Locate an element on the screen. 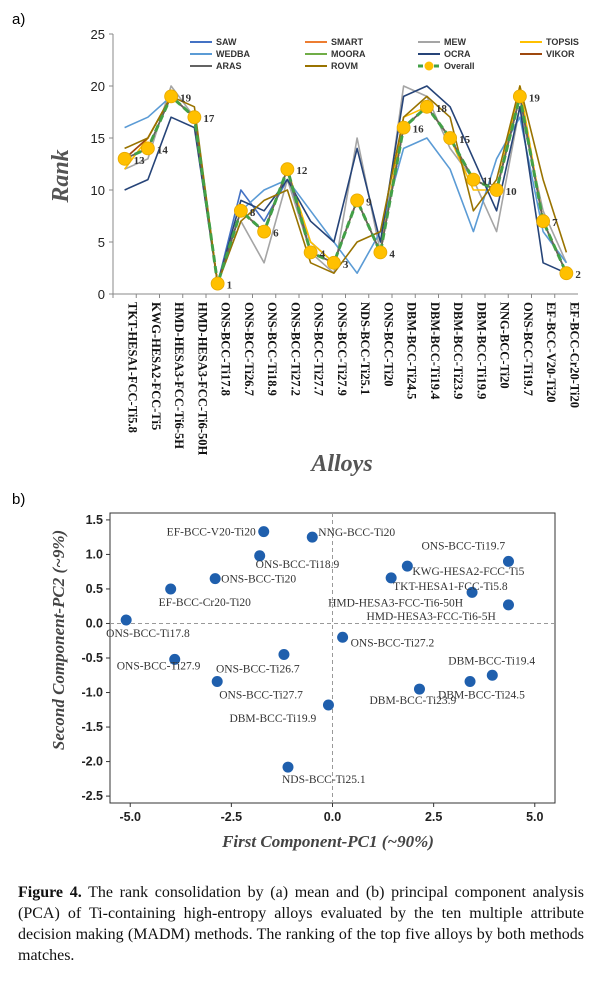  overall-data-label: 13 is located at coordinates (140, 161).